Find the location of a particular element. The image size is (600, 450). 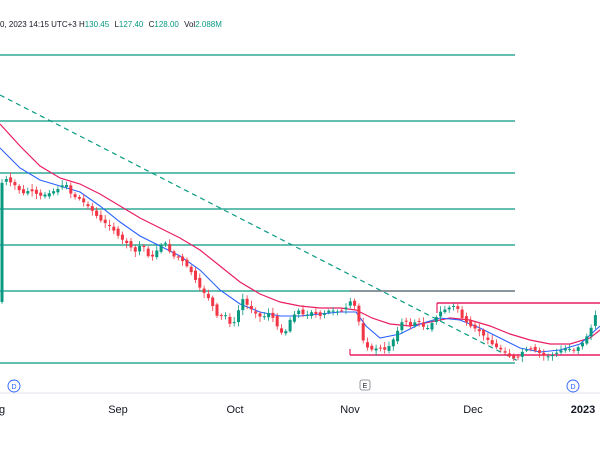

header-datetime: 0, 2023 14:15 UTC+3 is located at coordinates (38, 24).